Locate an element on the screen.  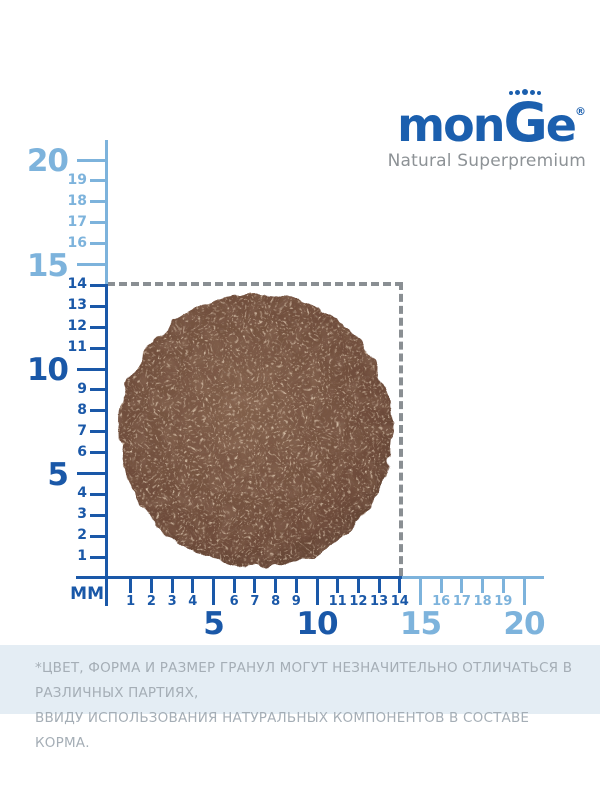
x-label-17: 17 is located at coordinates (461, 601).